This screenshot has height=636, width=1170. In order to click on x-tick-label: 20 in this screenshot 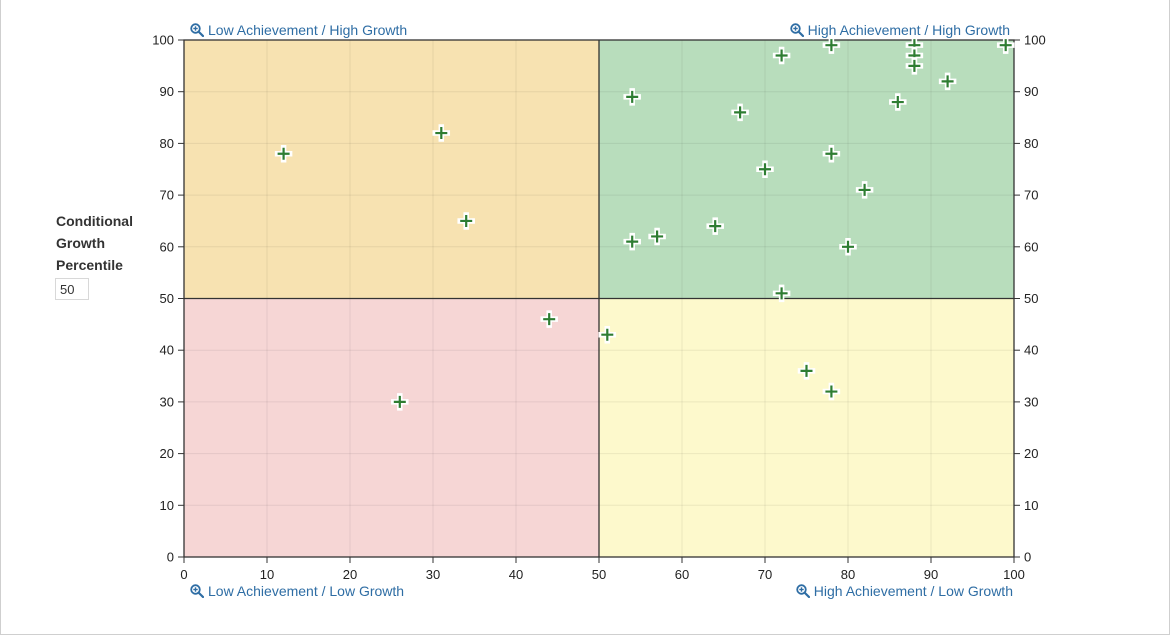, I will do `click(350, 574)`.